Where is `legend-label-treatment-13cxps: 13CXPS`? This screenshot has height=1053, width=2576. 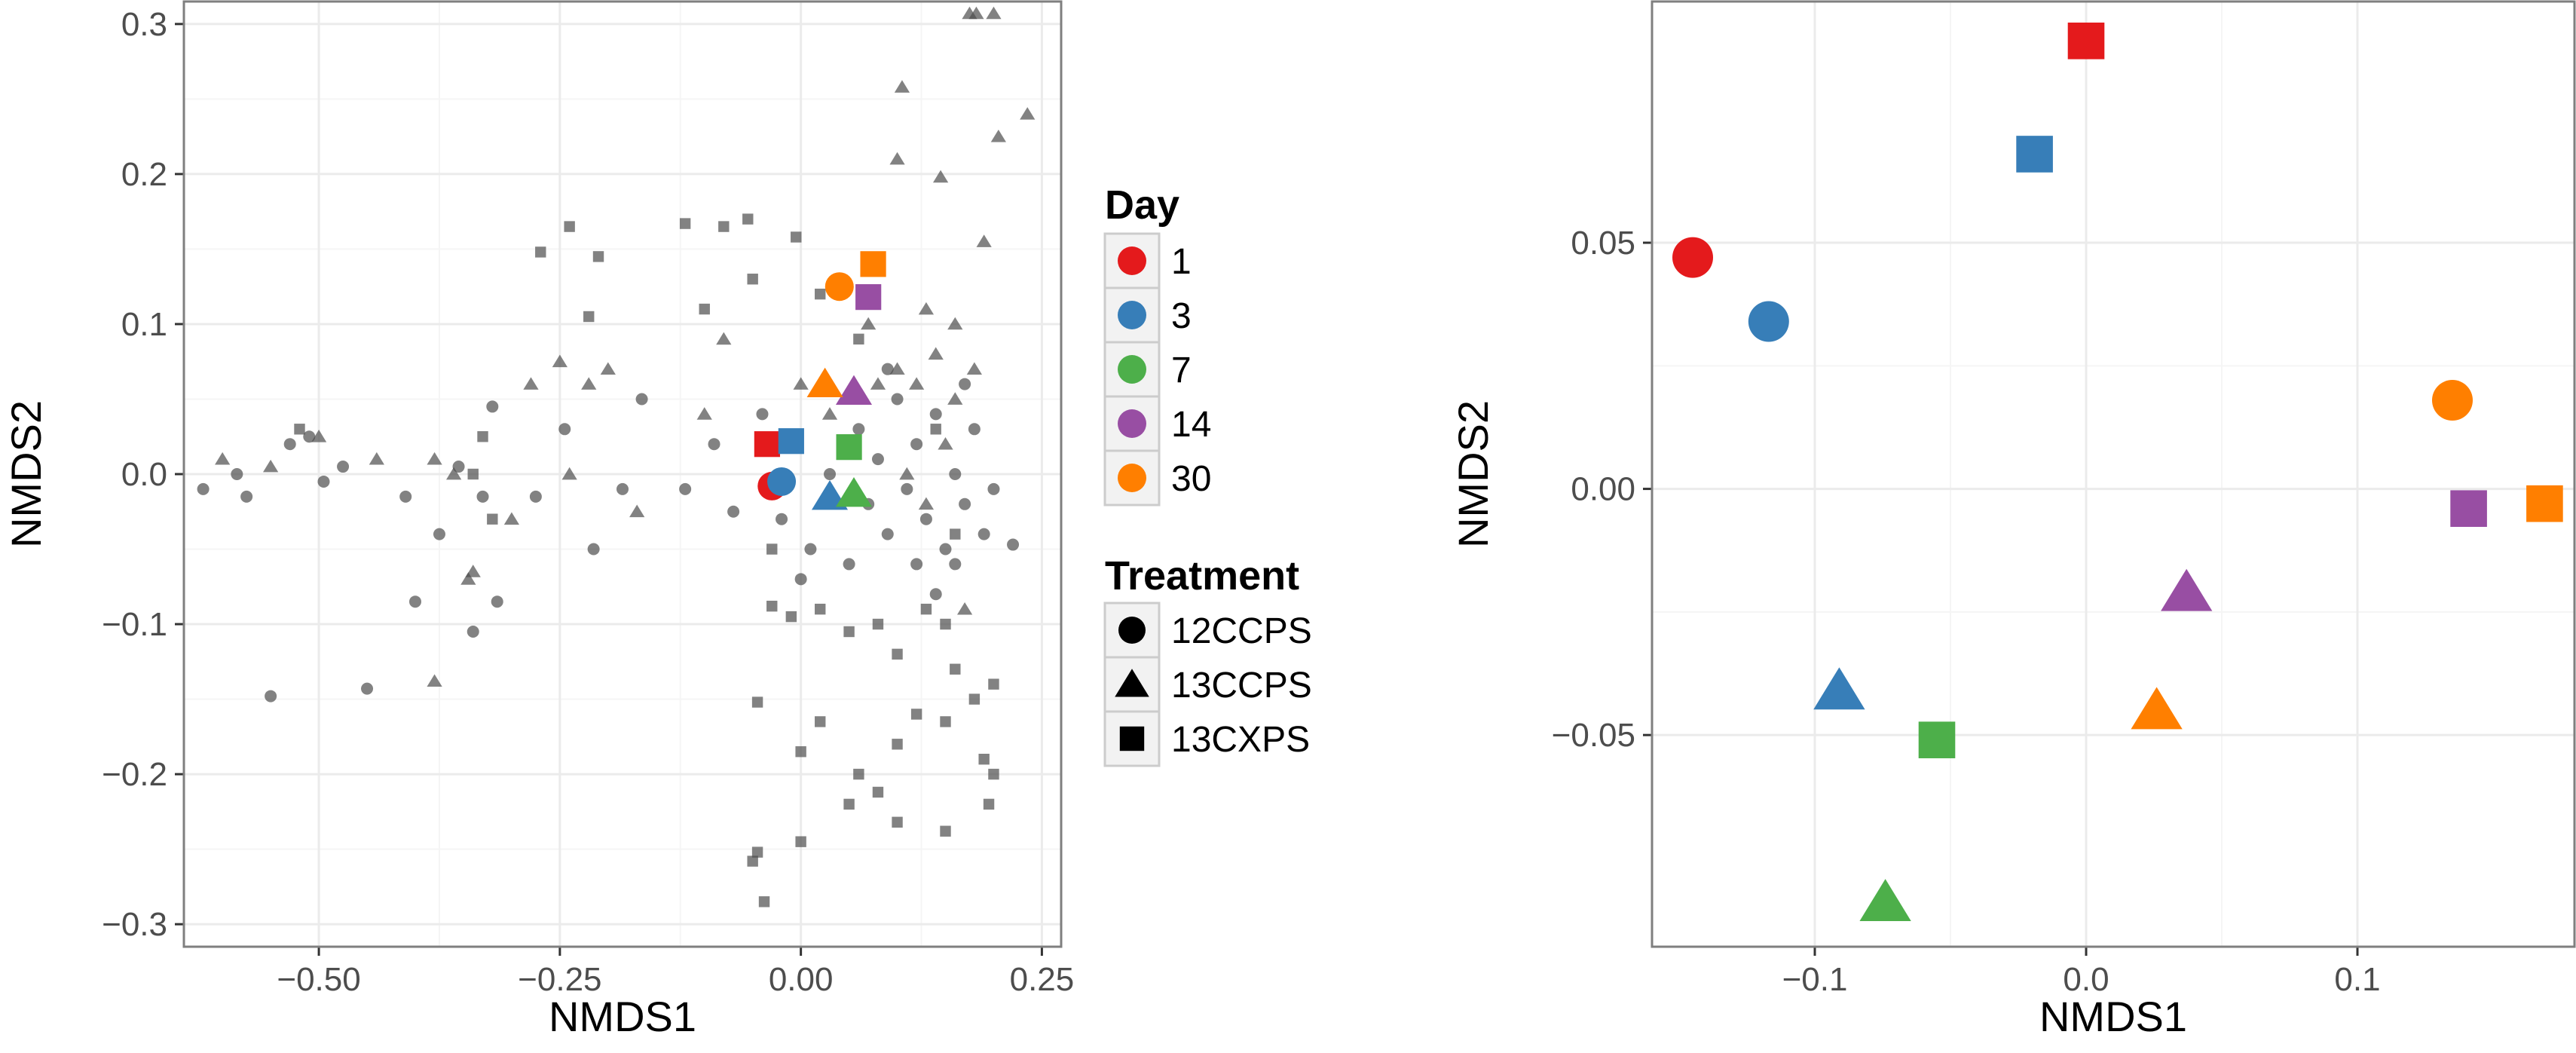
legend-label-treatment-13cxps: 13CXPS is located at coordinates (1240, 740).